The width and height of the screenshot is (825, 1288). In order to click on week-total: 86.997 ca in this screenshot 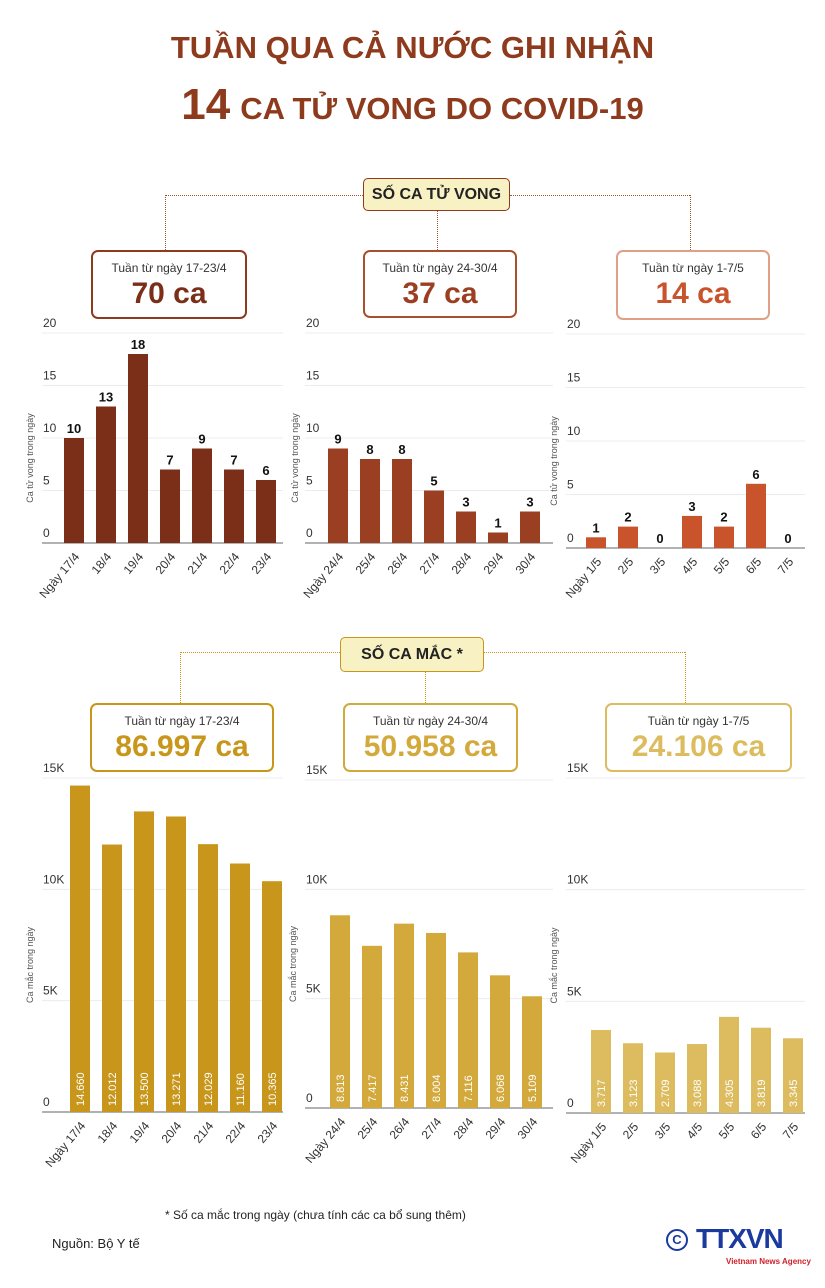, I will do `click(182, 746)`.